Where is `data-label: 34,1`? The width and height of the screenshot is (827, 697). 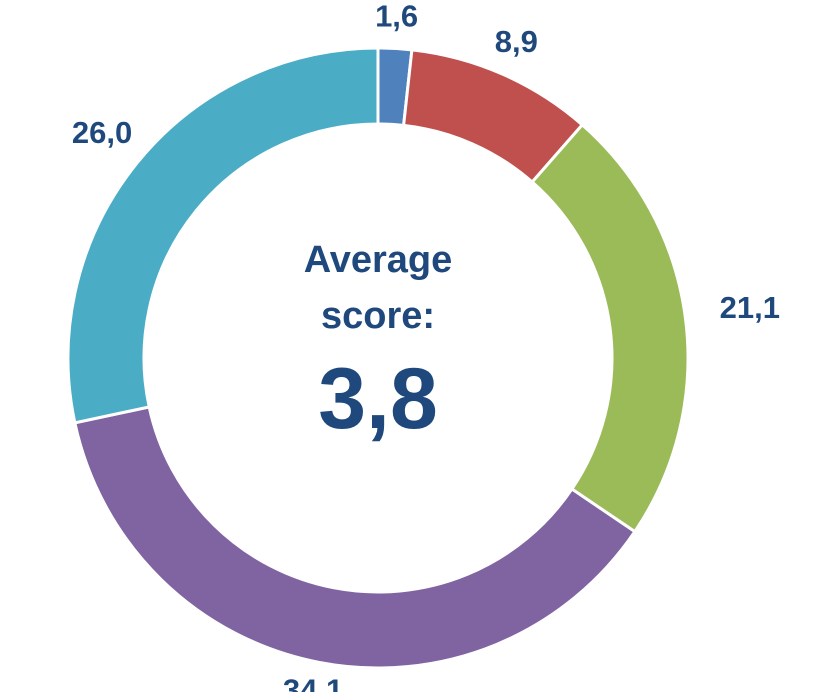 data-label: 34,1 is located at coordinates (313, 682).